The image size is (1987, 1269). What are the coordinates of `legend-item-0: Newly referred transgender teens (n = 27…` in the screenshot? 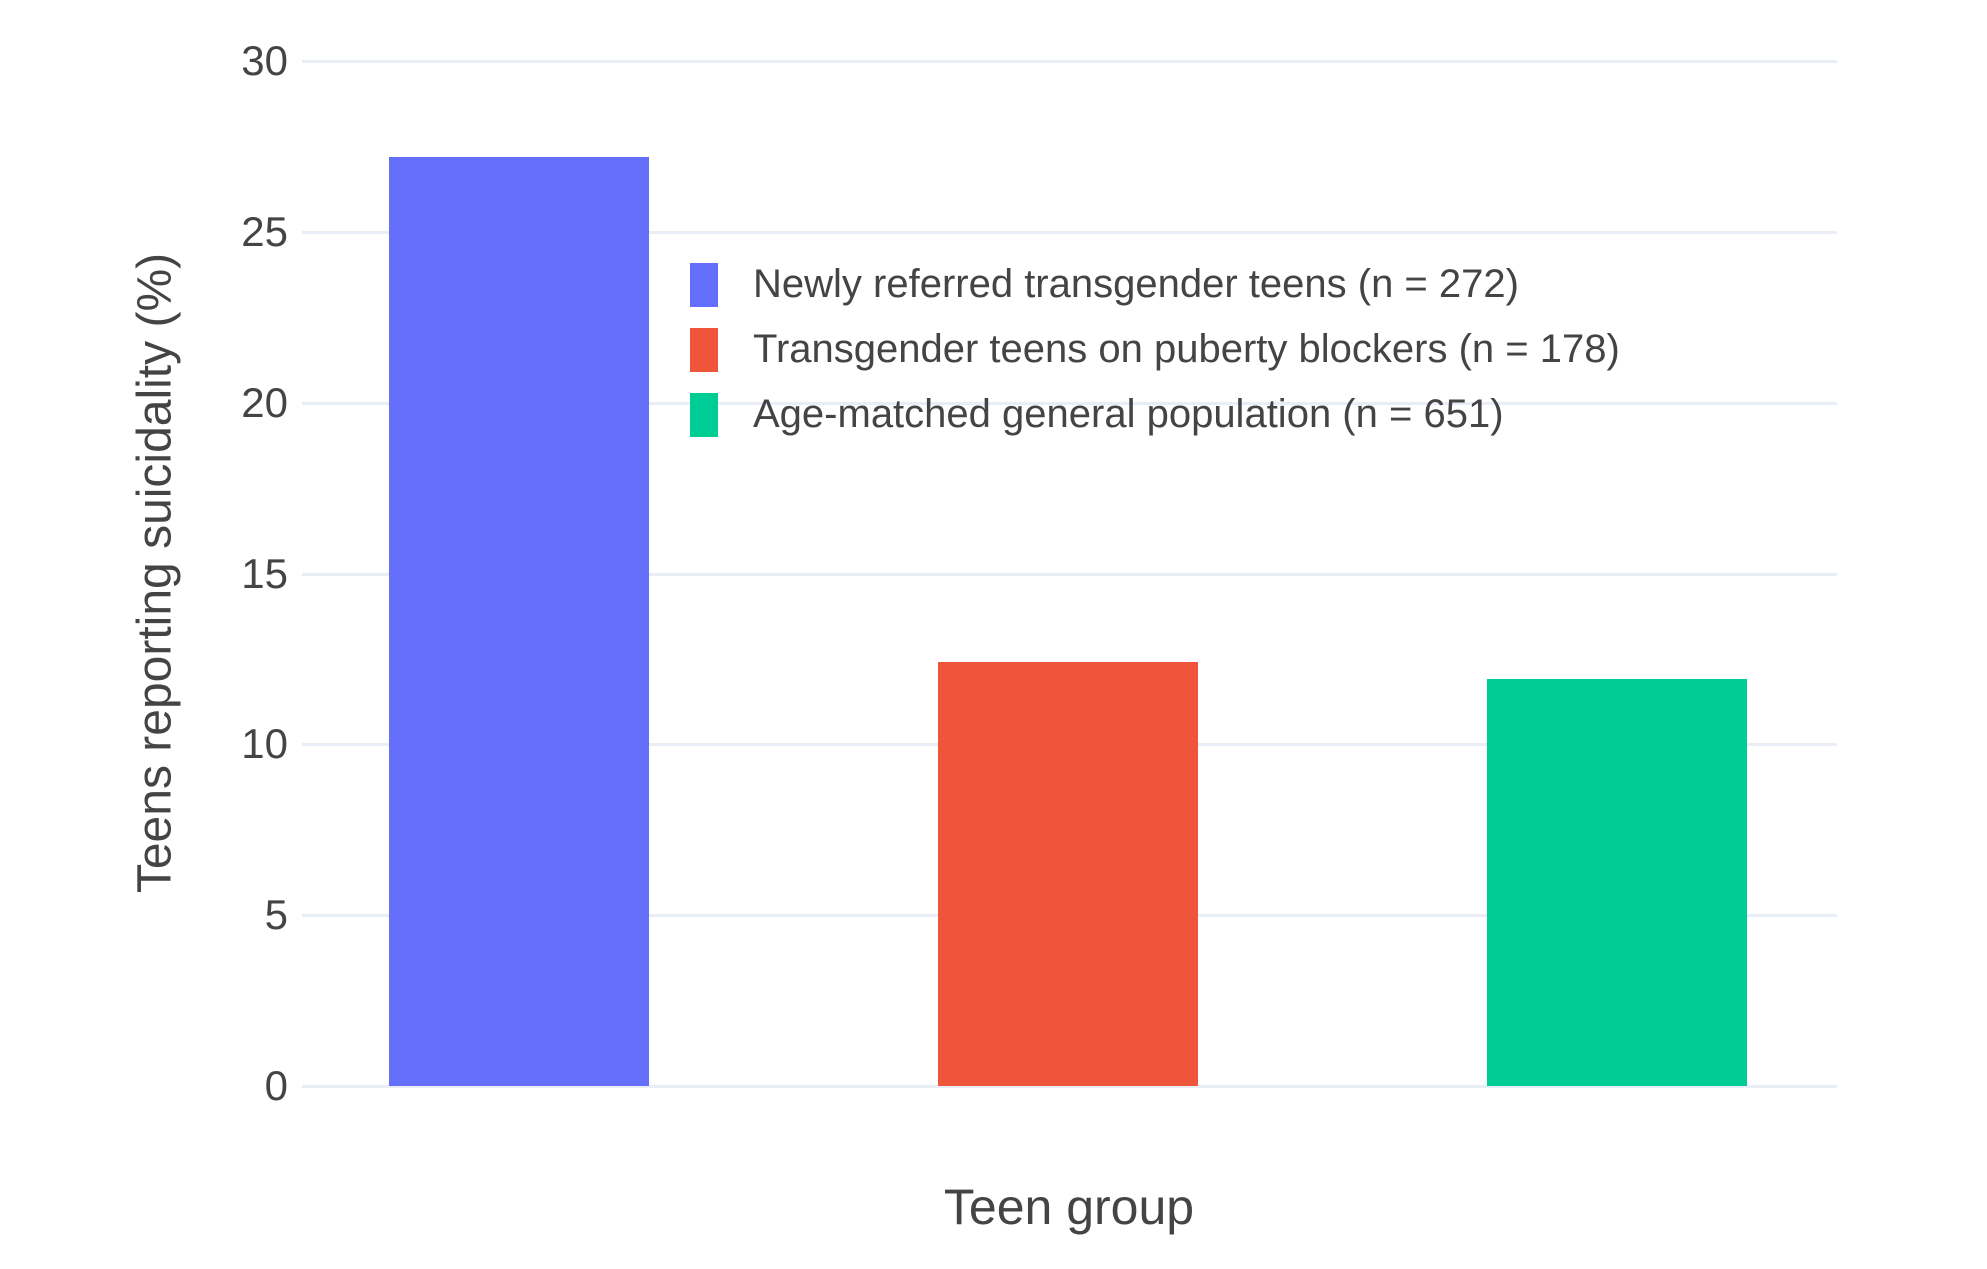 It's located at (1155, 284).